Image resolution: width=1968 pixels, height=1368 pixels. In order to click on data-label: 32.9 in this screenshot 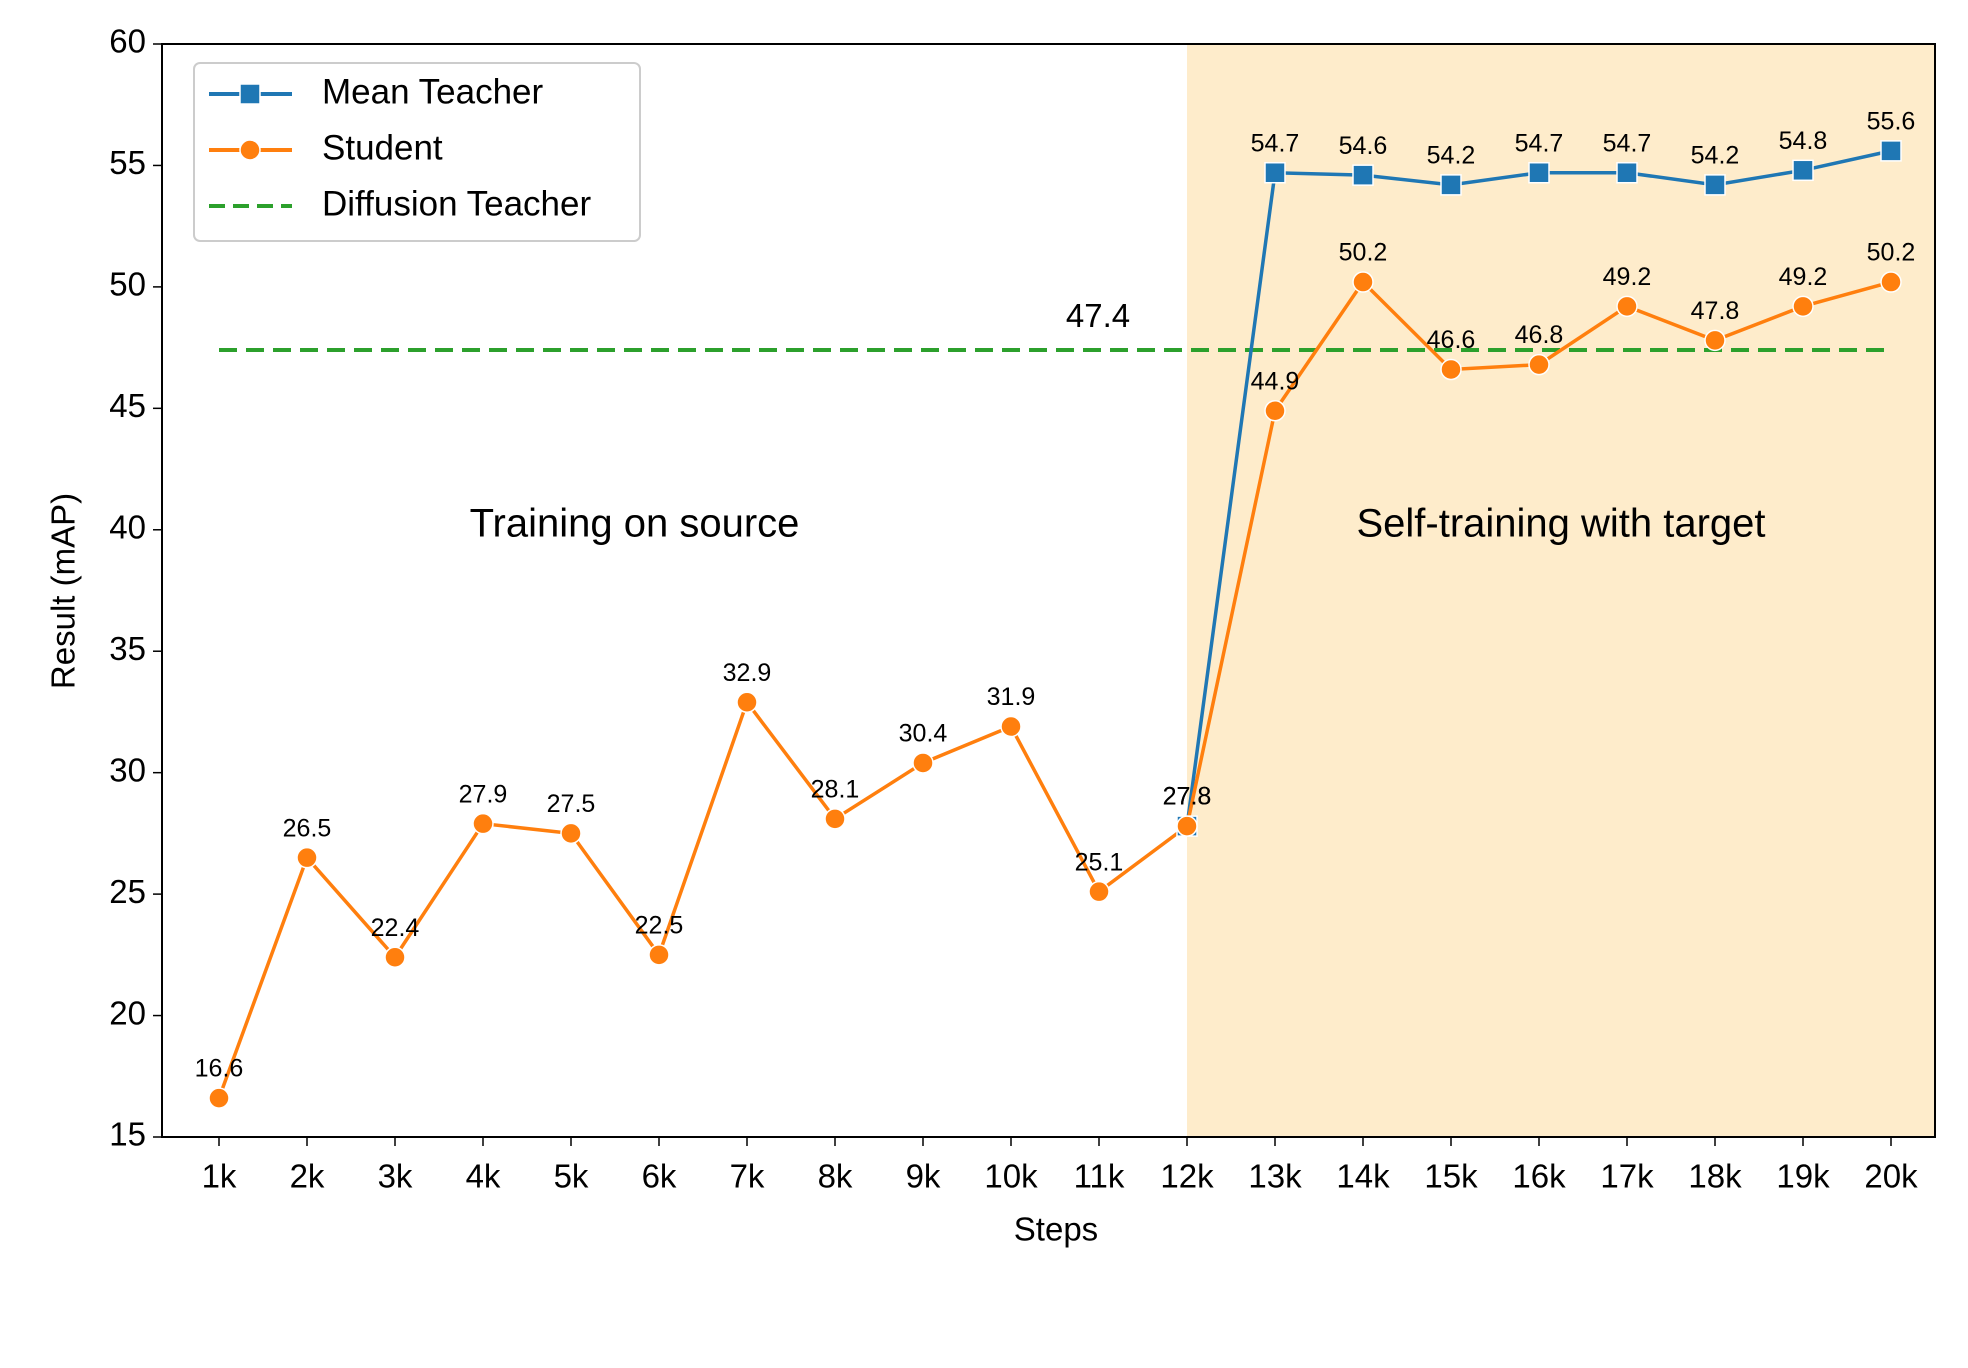, I will do `click(747, 673)`.